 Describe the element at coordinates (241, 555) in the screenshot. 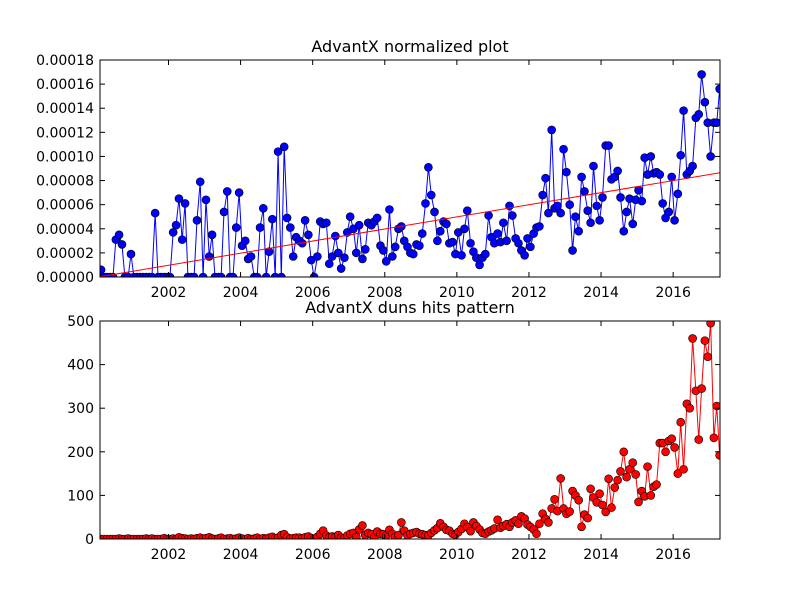

I see `x-tick-label: 2004` at that location.